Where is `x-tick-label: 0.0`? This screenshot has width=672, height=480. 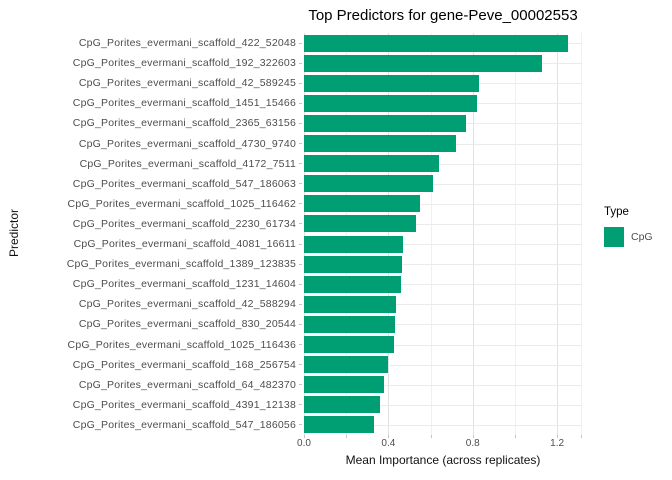
x-tick-label: 0.0 is located at coordinates (304, 443).